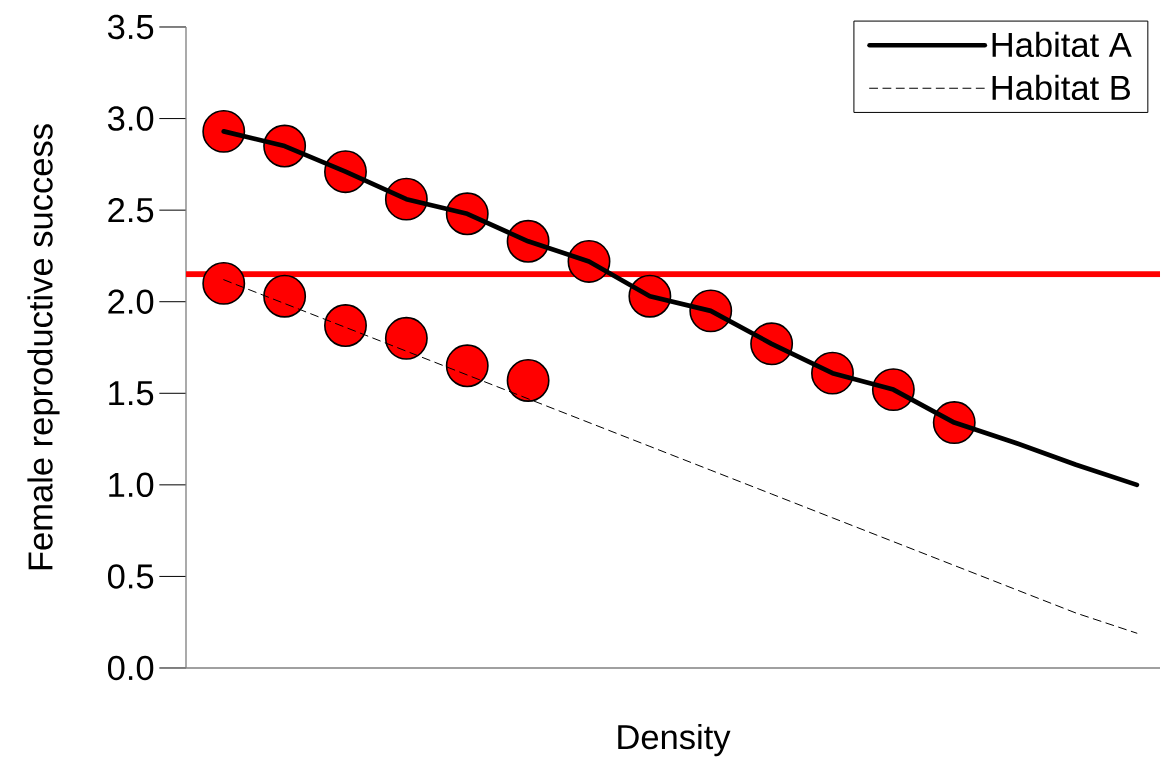  I want to click on y-tick-label: 2.5, so click(131, 210).